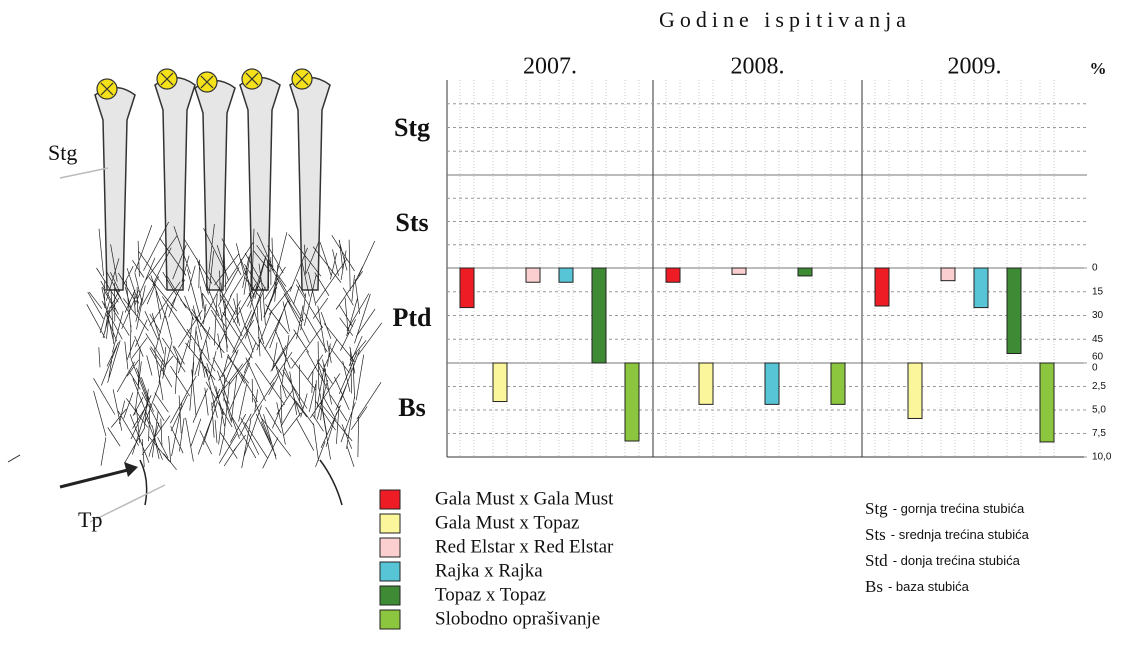 This screenshot has width=1128, height=662. What do you see at coordinates (524, 546) in the screenshot?
I see `legend-label: Red Elstar x Red Elstar` at bounding box center [524, 546].